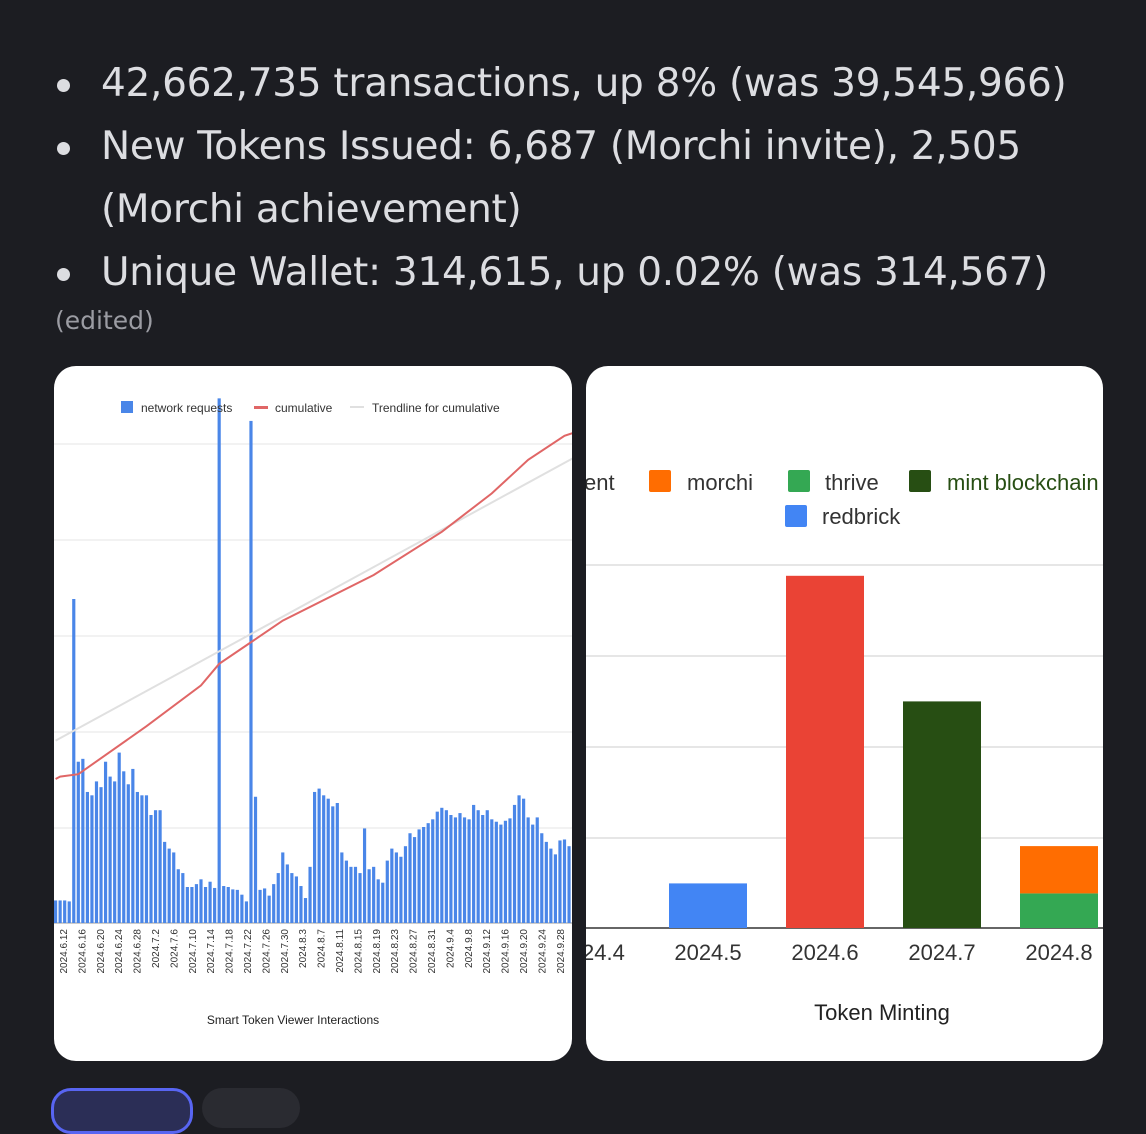 The width and height of the screenshot is (1146, 1134). I want to click on legend-network-requests-swatch, so click(127, 407).